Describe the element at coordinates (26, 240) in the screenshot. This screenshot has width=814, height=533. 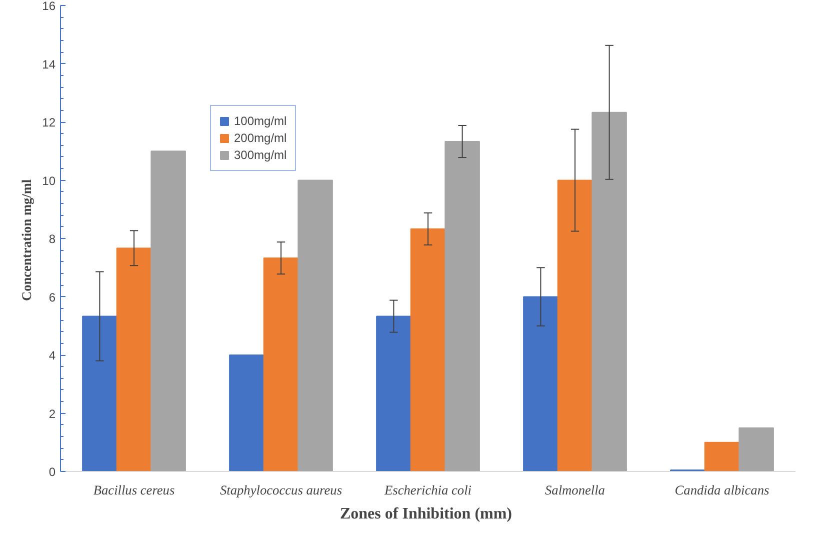
I see `y-axis-title: Concentration mg/ml` at that location.